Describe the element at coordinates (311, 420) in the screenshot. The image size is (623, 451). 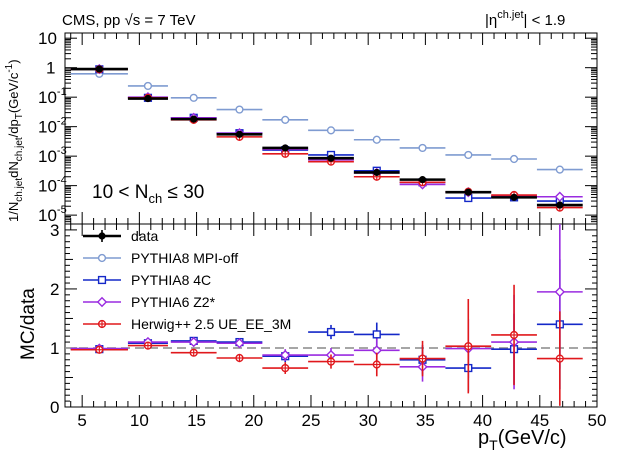
I see `x-tick-label: 25` at that location.